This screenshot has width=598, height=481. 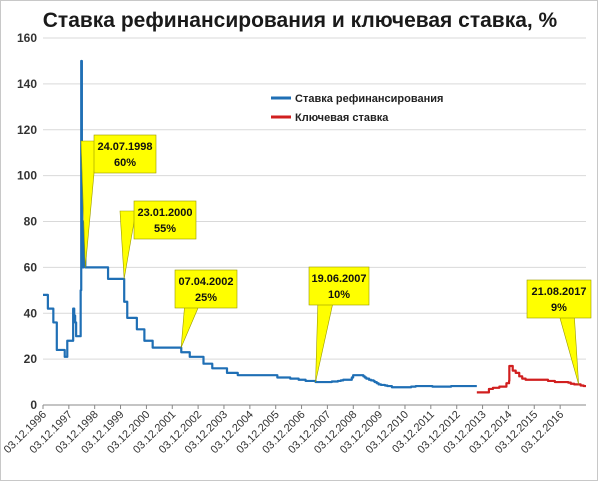 What do you see at coordinates (339, 295) in the screenshot?
I see `callout-value: 10%` at bounding box center [339, 295].